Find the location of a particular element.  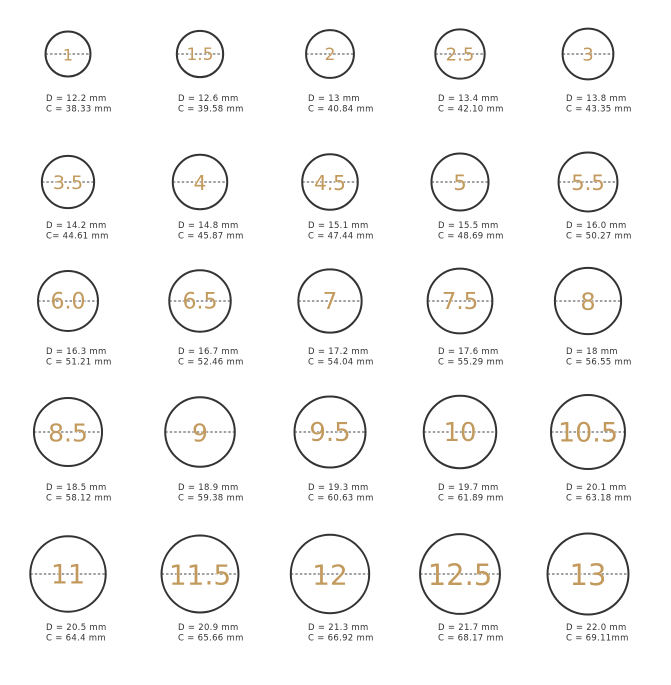

ring-size-label: 8.5 is located at coordinates (68, 433).